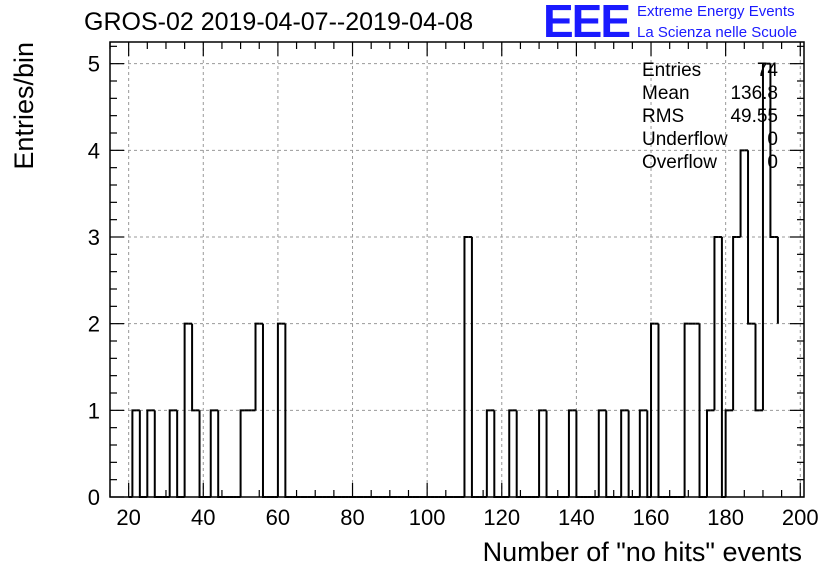 The width and height of the screenshot is (836, 572). I want to click on chart-title: GROS-02 2019-04-07--2019-04-08, so click(279, 22).